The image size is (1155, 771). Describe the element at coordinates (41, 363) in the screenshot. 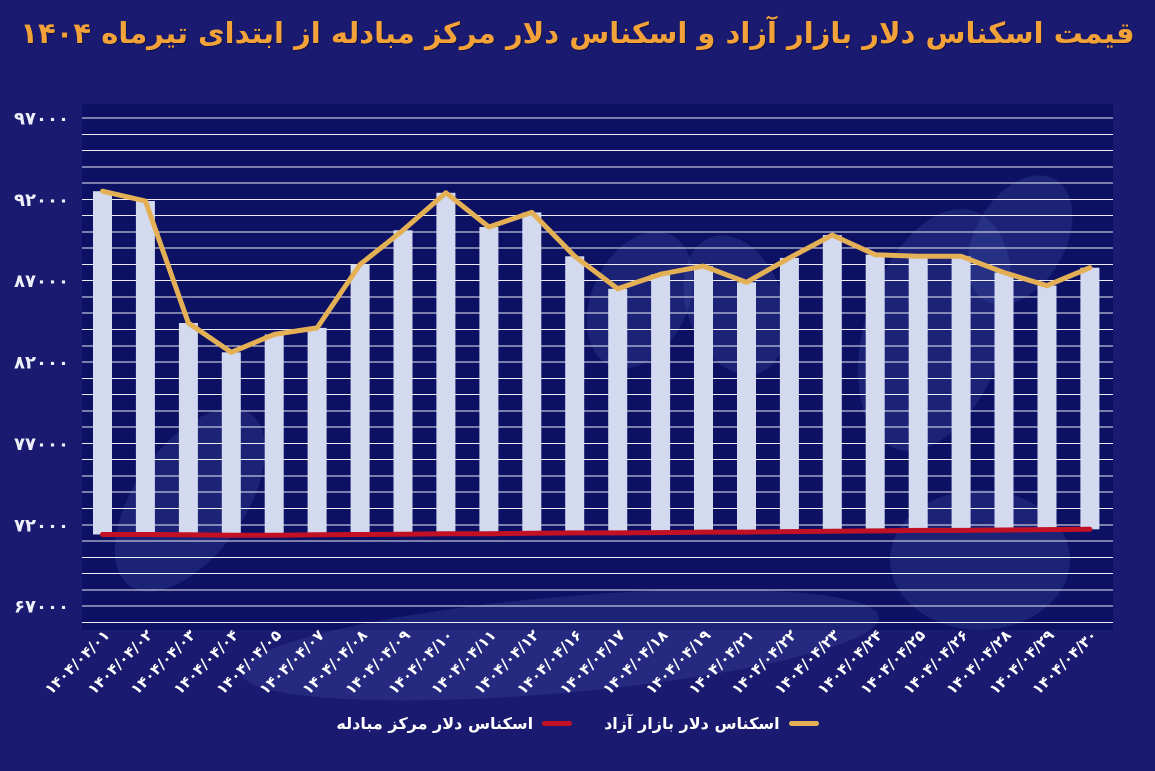

I see `y-axis-label: ۸۲۰۰۰` at that location.